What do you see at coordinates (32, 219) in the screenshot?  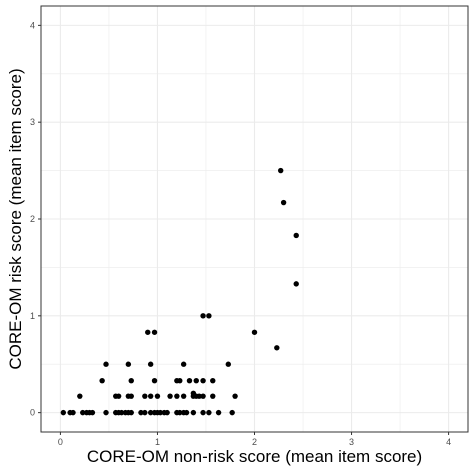 I see `y-tick-label: 2` at bounding box center [32, 219].